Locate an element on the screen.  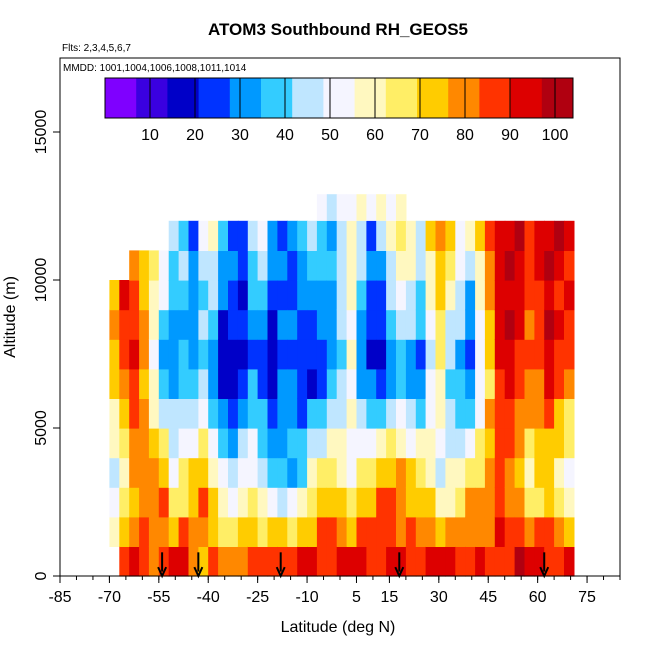
x-tick-label: -85 is located at coordinates (59, 597).